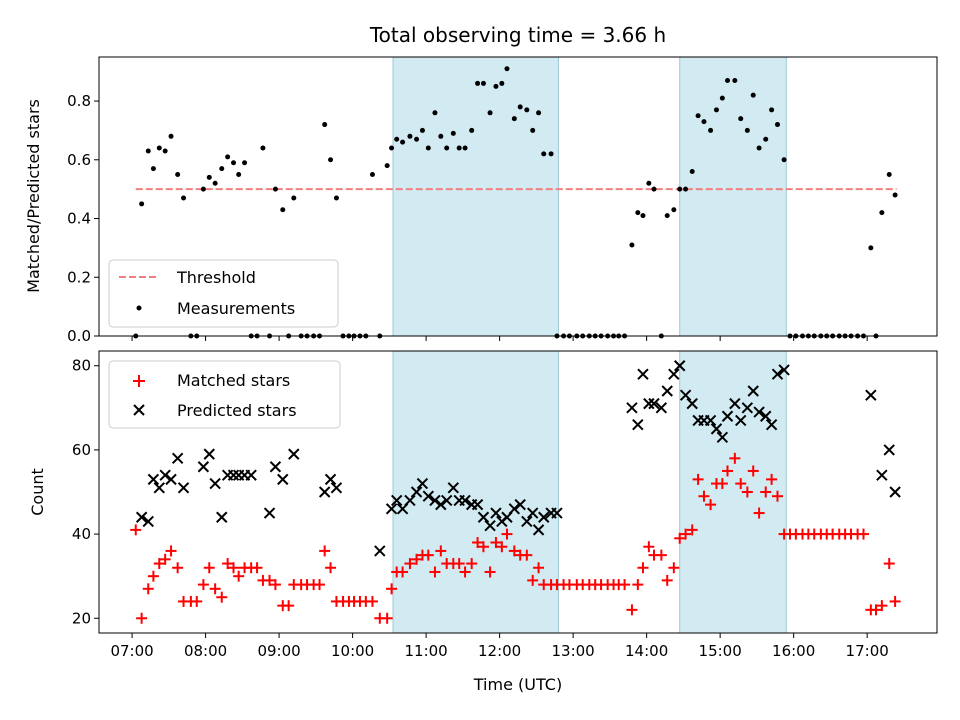 Image resolution: width=960 pixels, height=720 pixels. What do you see at coordinates (79, 160) in the screenshot?
I see `y-tick-label: 0.6` at bounding box center [79, 160].